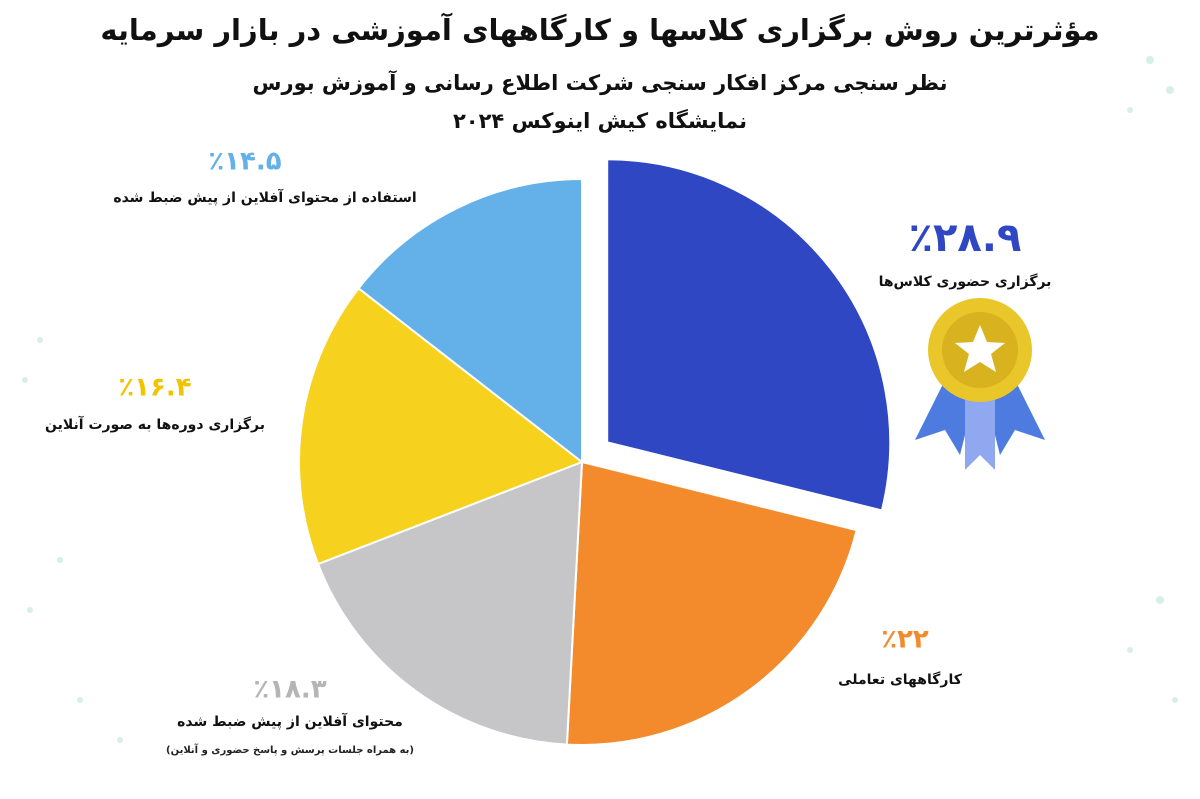 The image size is (1200, 799). I want to click on value-label: ٪۱۴.۵, so click(244, 162).